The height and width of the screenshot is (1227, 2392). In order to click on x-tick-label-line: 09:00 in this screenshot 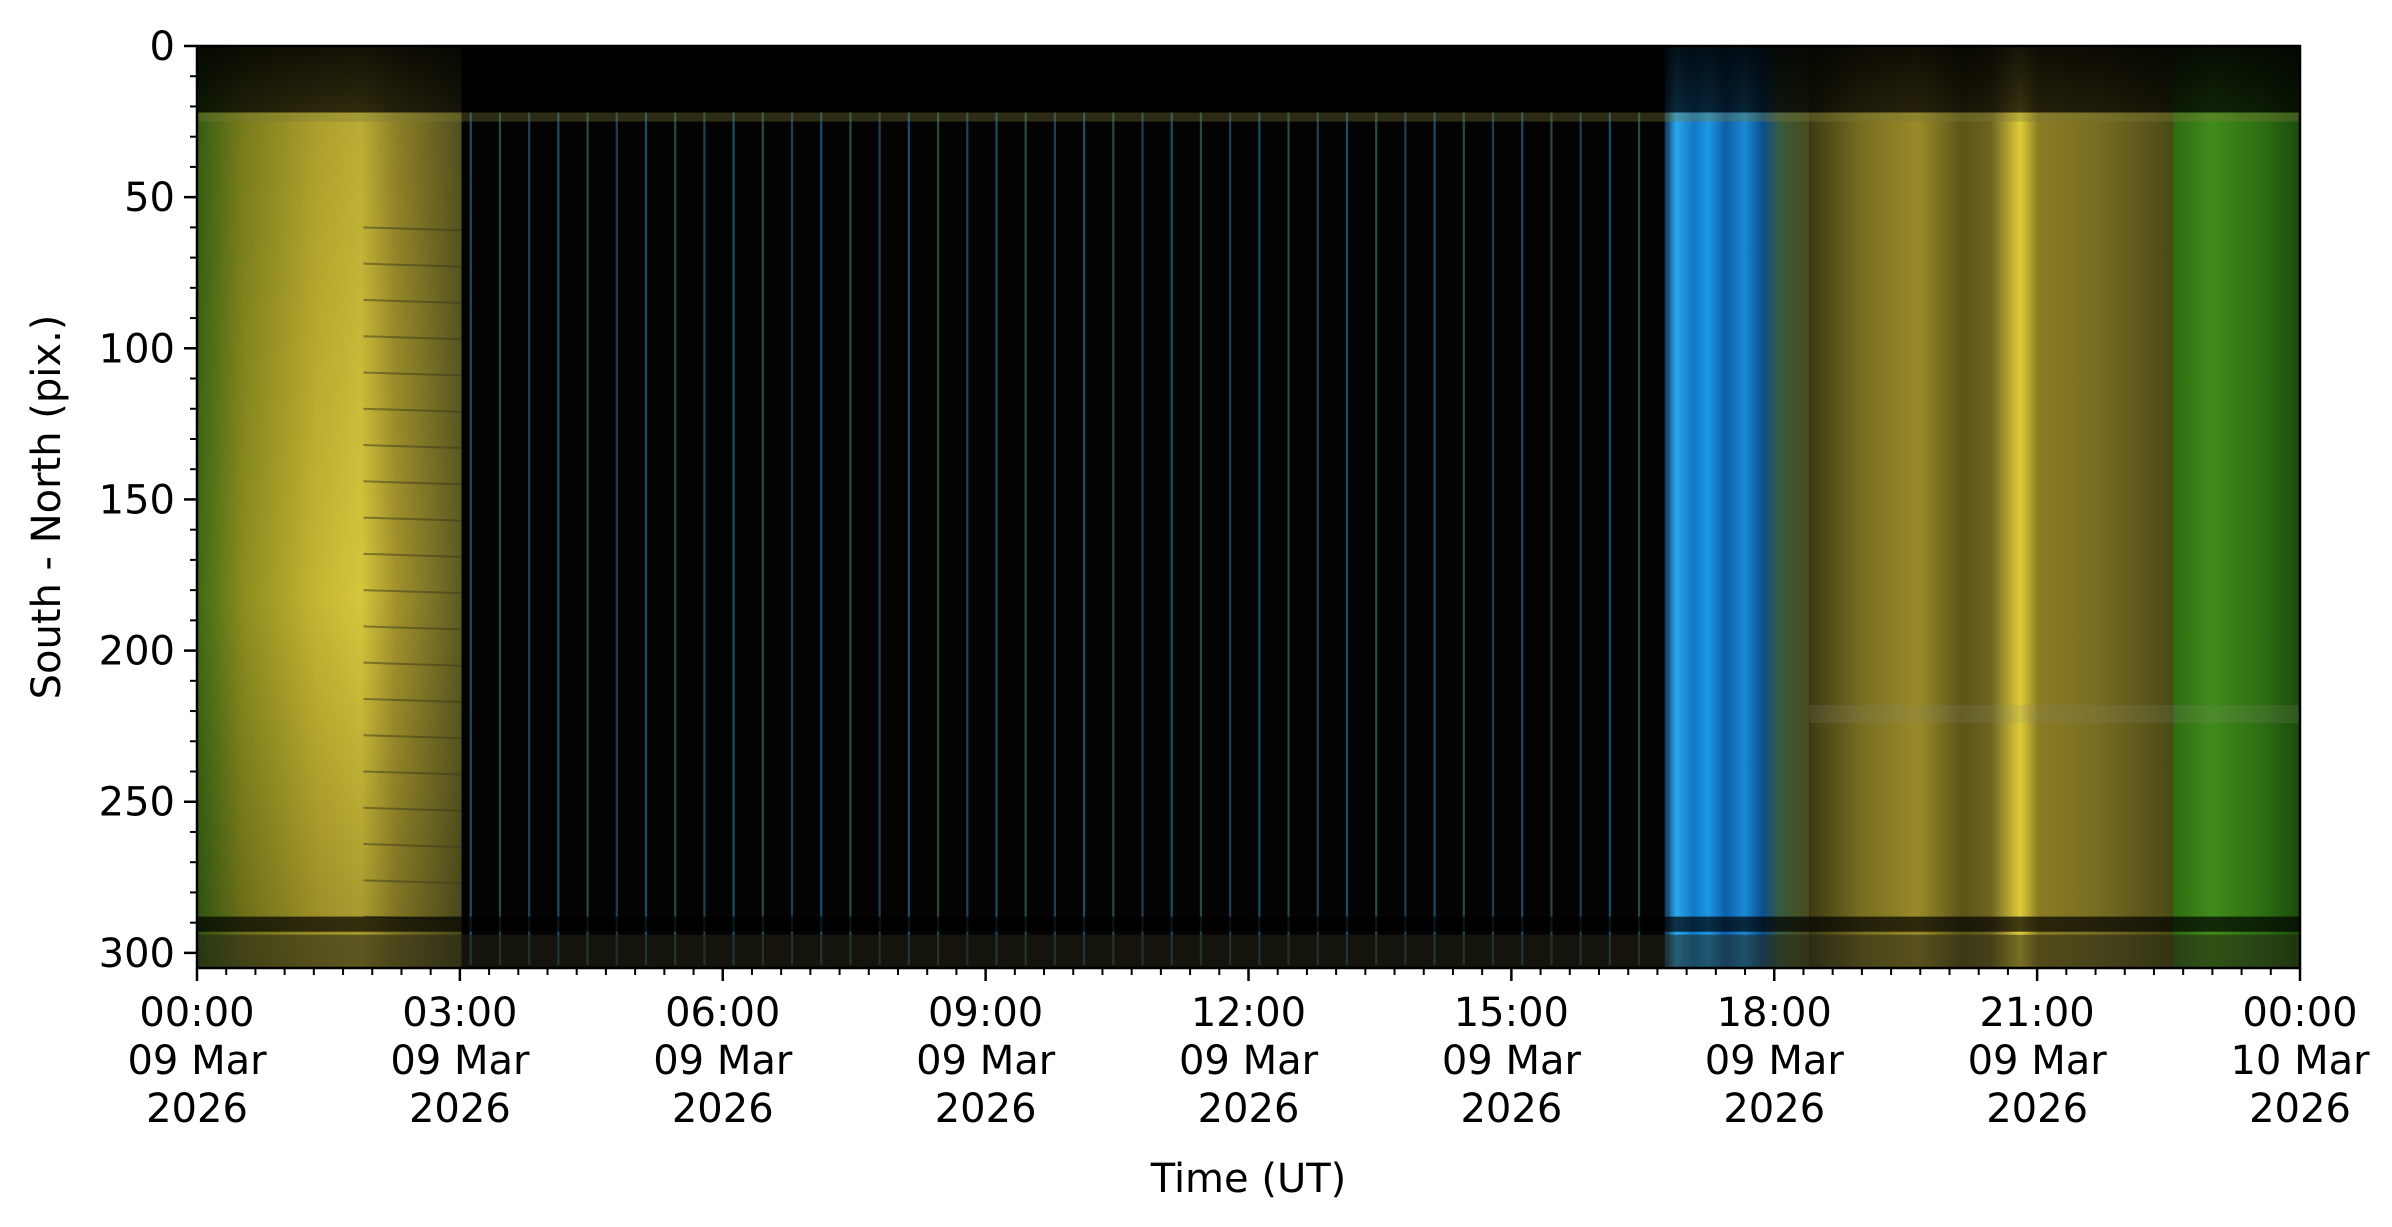, I will do `click(985, 1013)`.